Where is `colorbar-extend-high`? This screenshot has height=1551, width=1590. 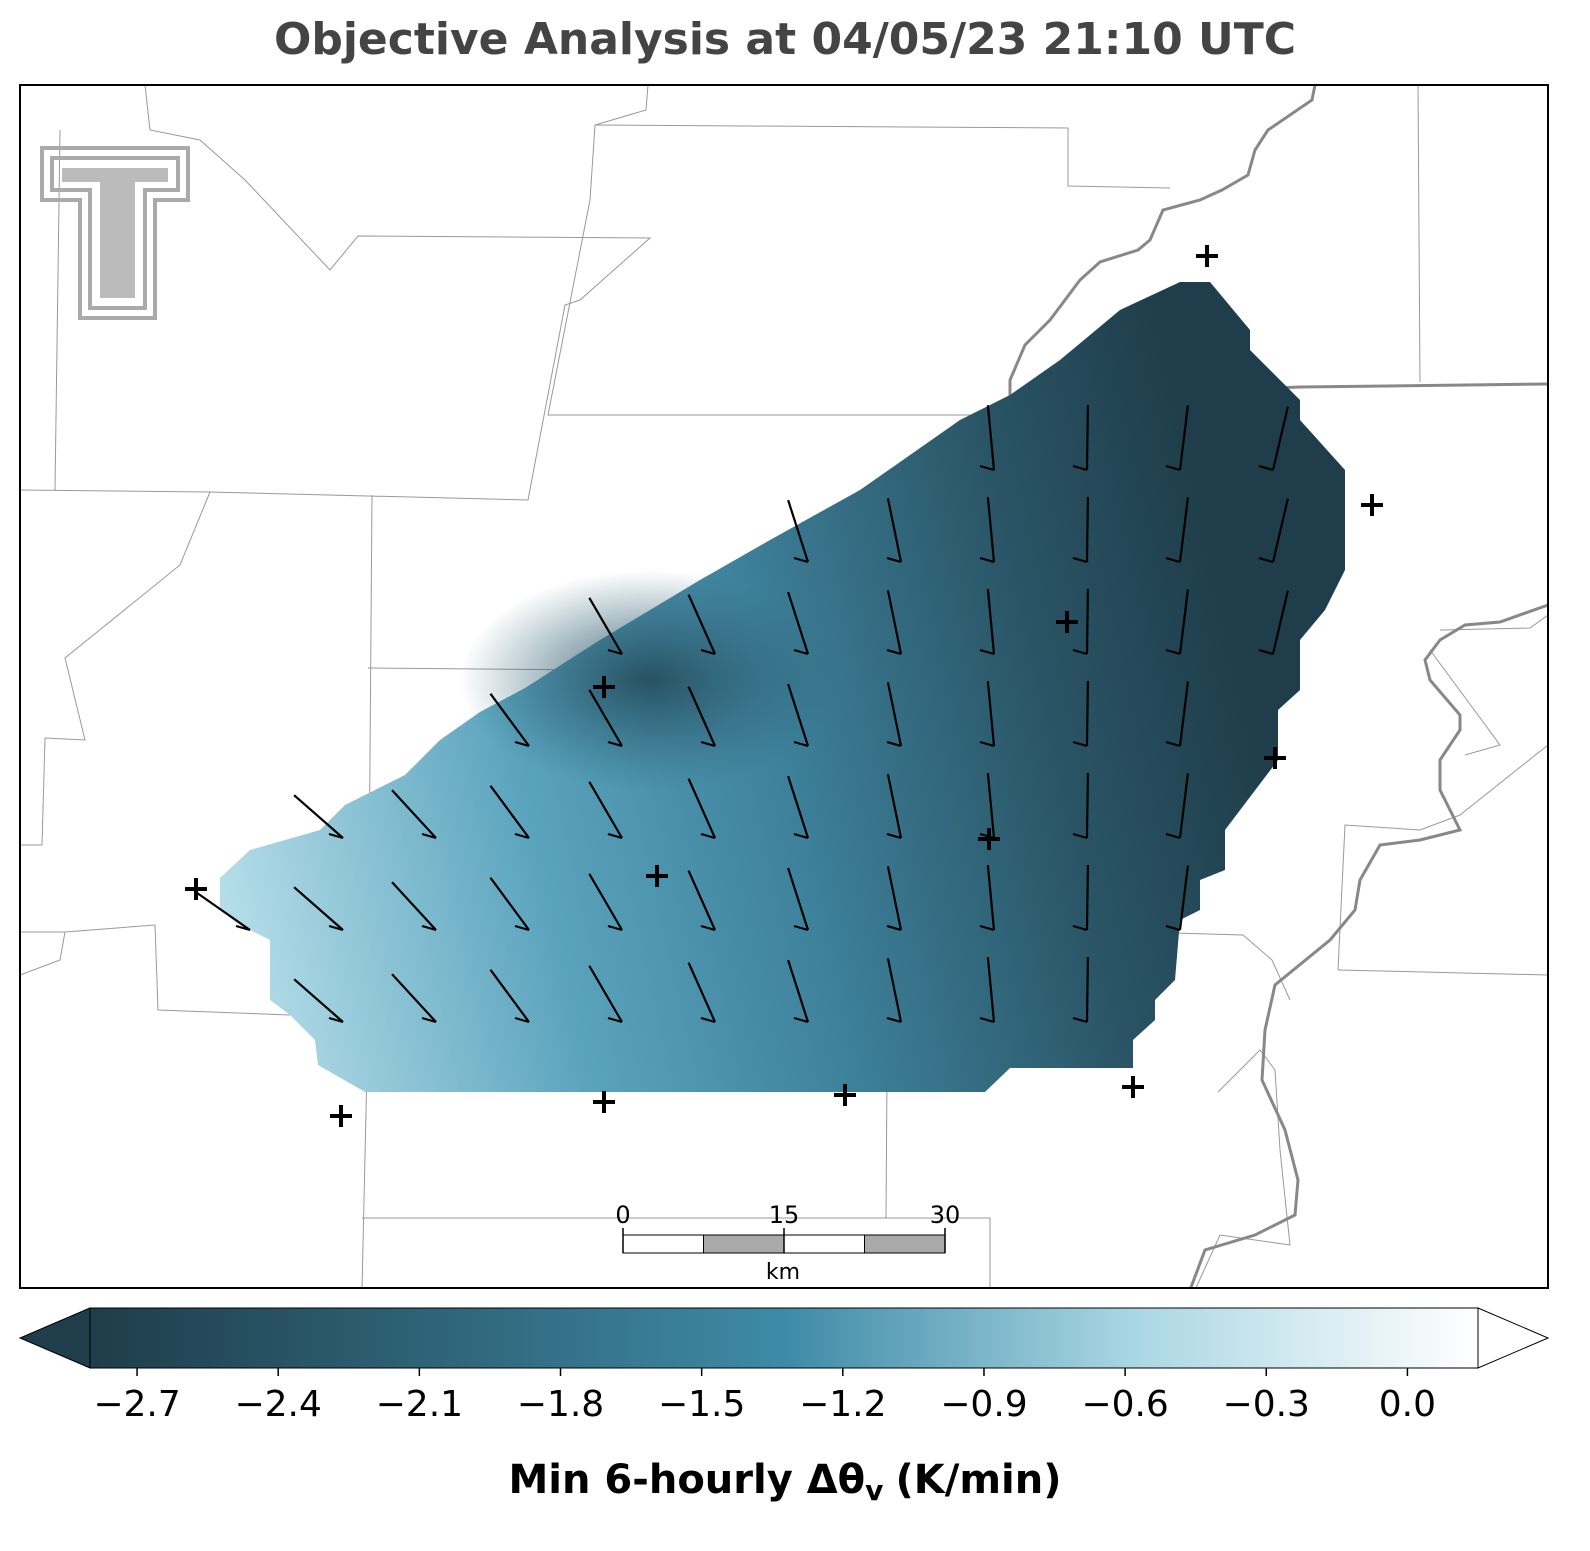 colorbar-extend-high is located at coordinates (1513, 1338).